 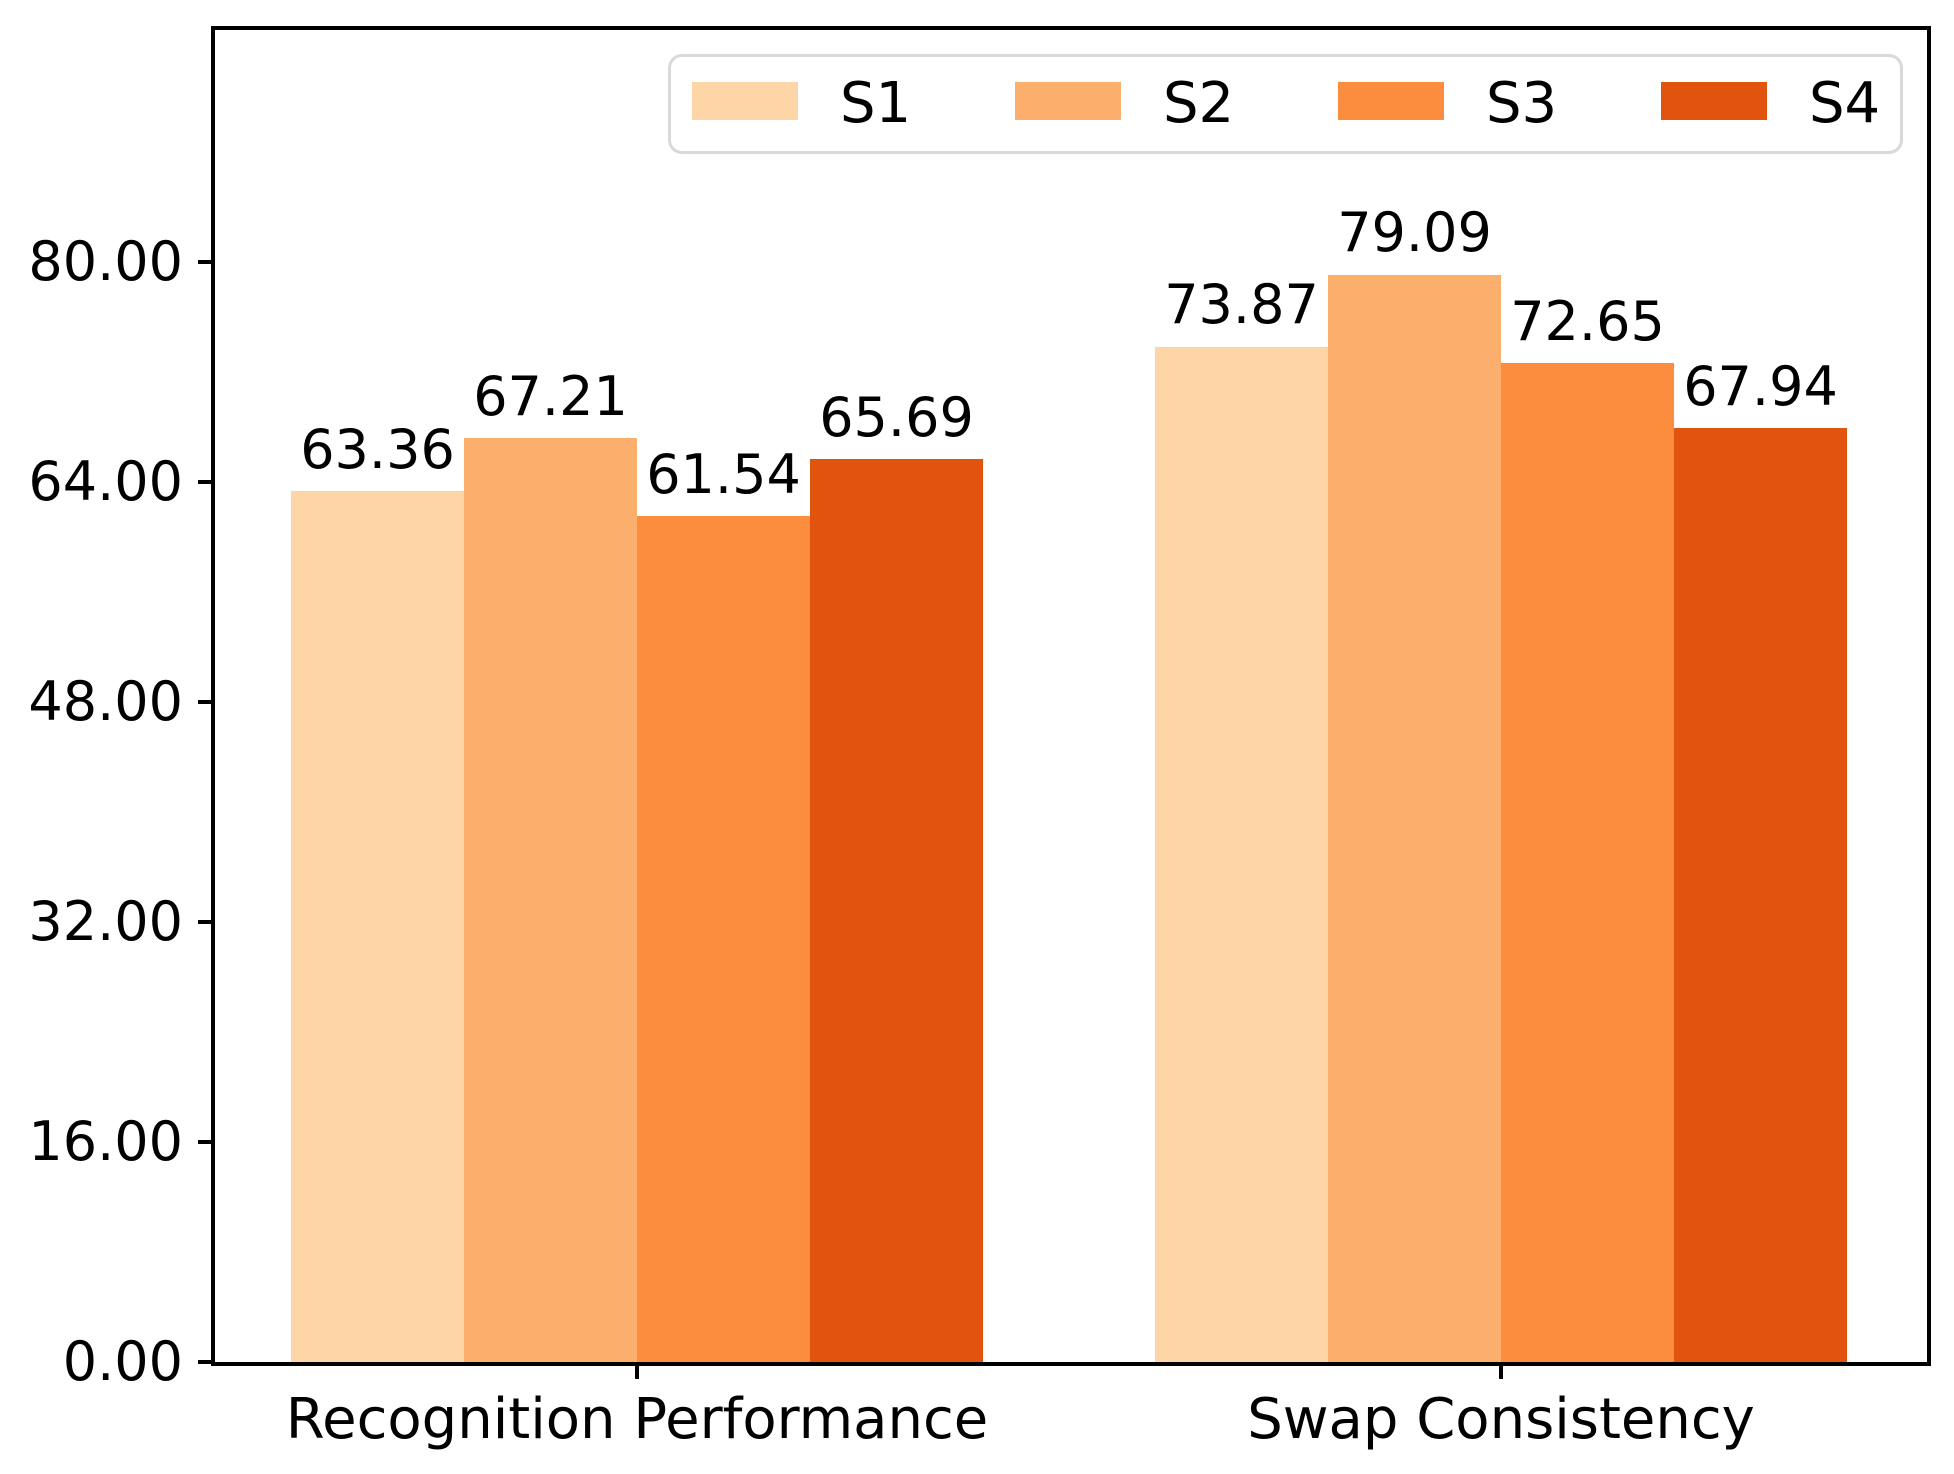 What do you see at coordinates (745, 101) in the screenshot?
I see `legend-swatch-s1` at bounding box center [745, 101].